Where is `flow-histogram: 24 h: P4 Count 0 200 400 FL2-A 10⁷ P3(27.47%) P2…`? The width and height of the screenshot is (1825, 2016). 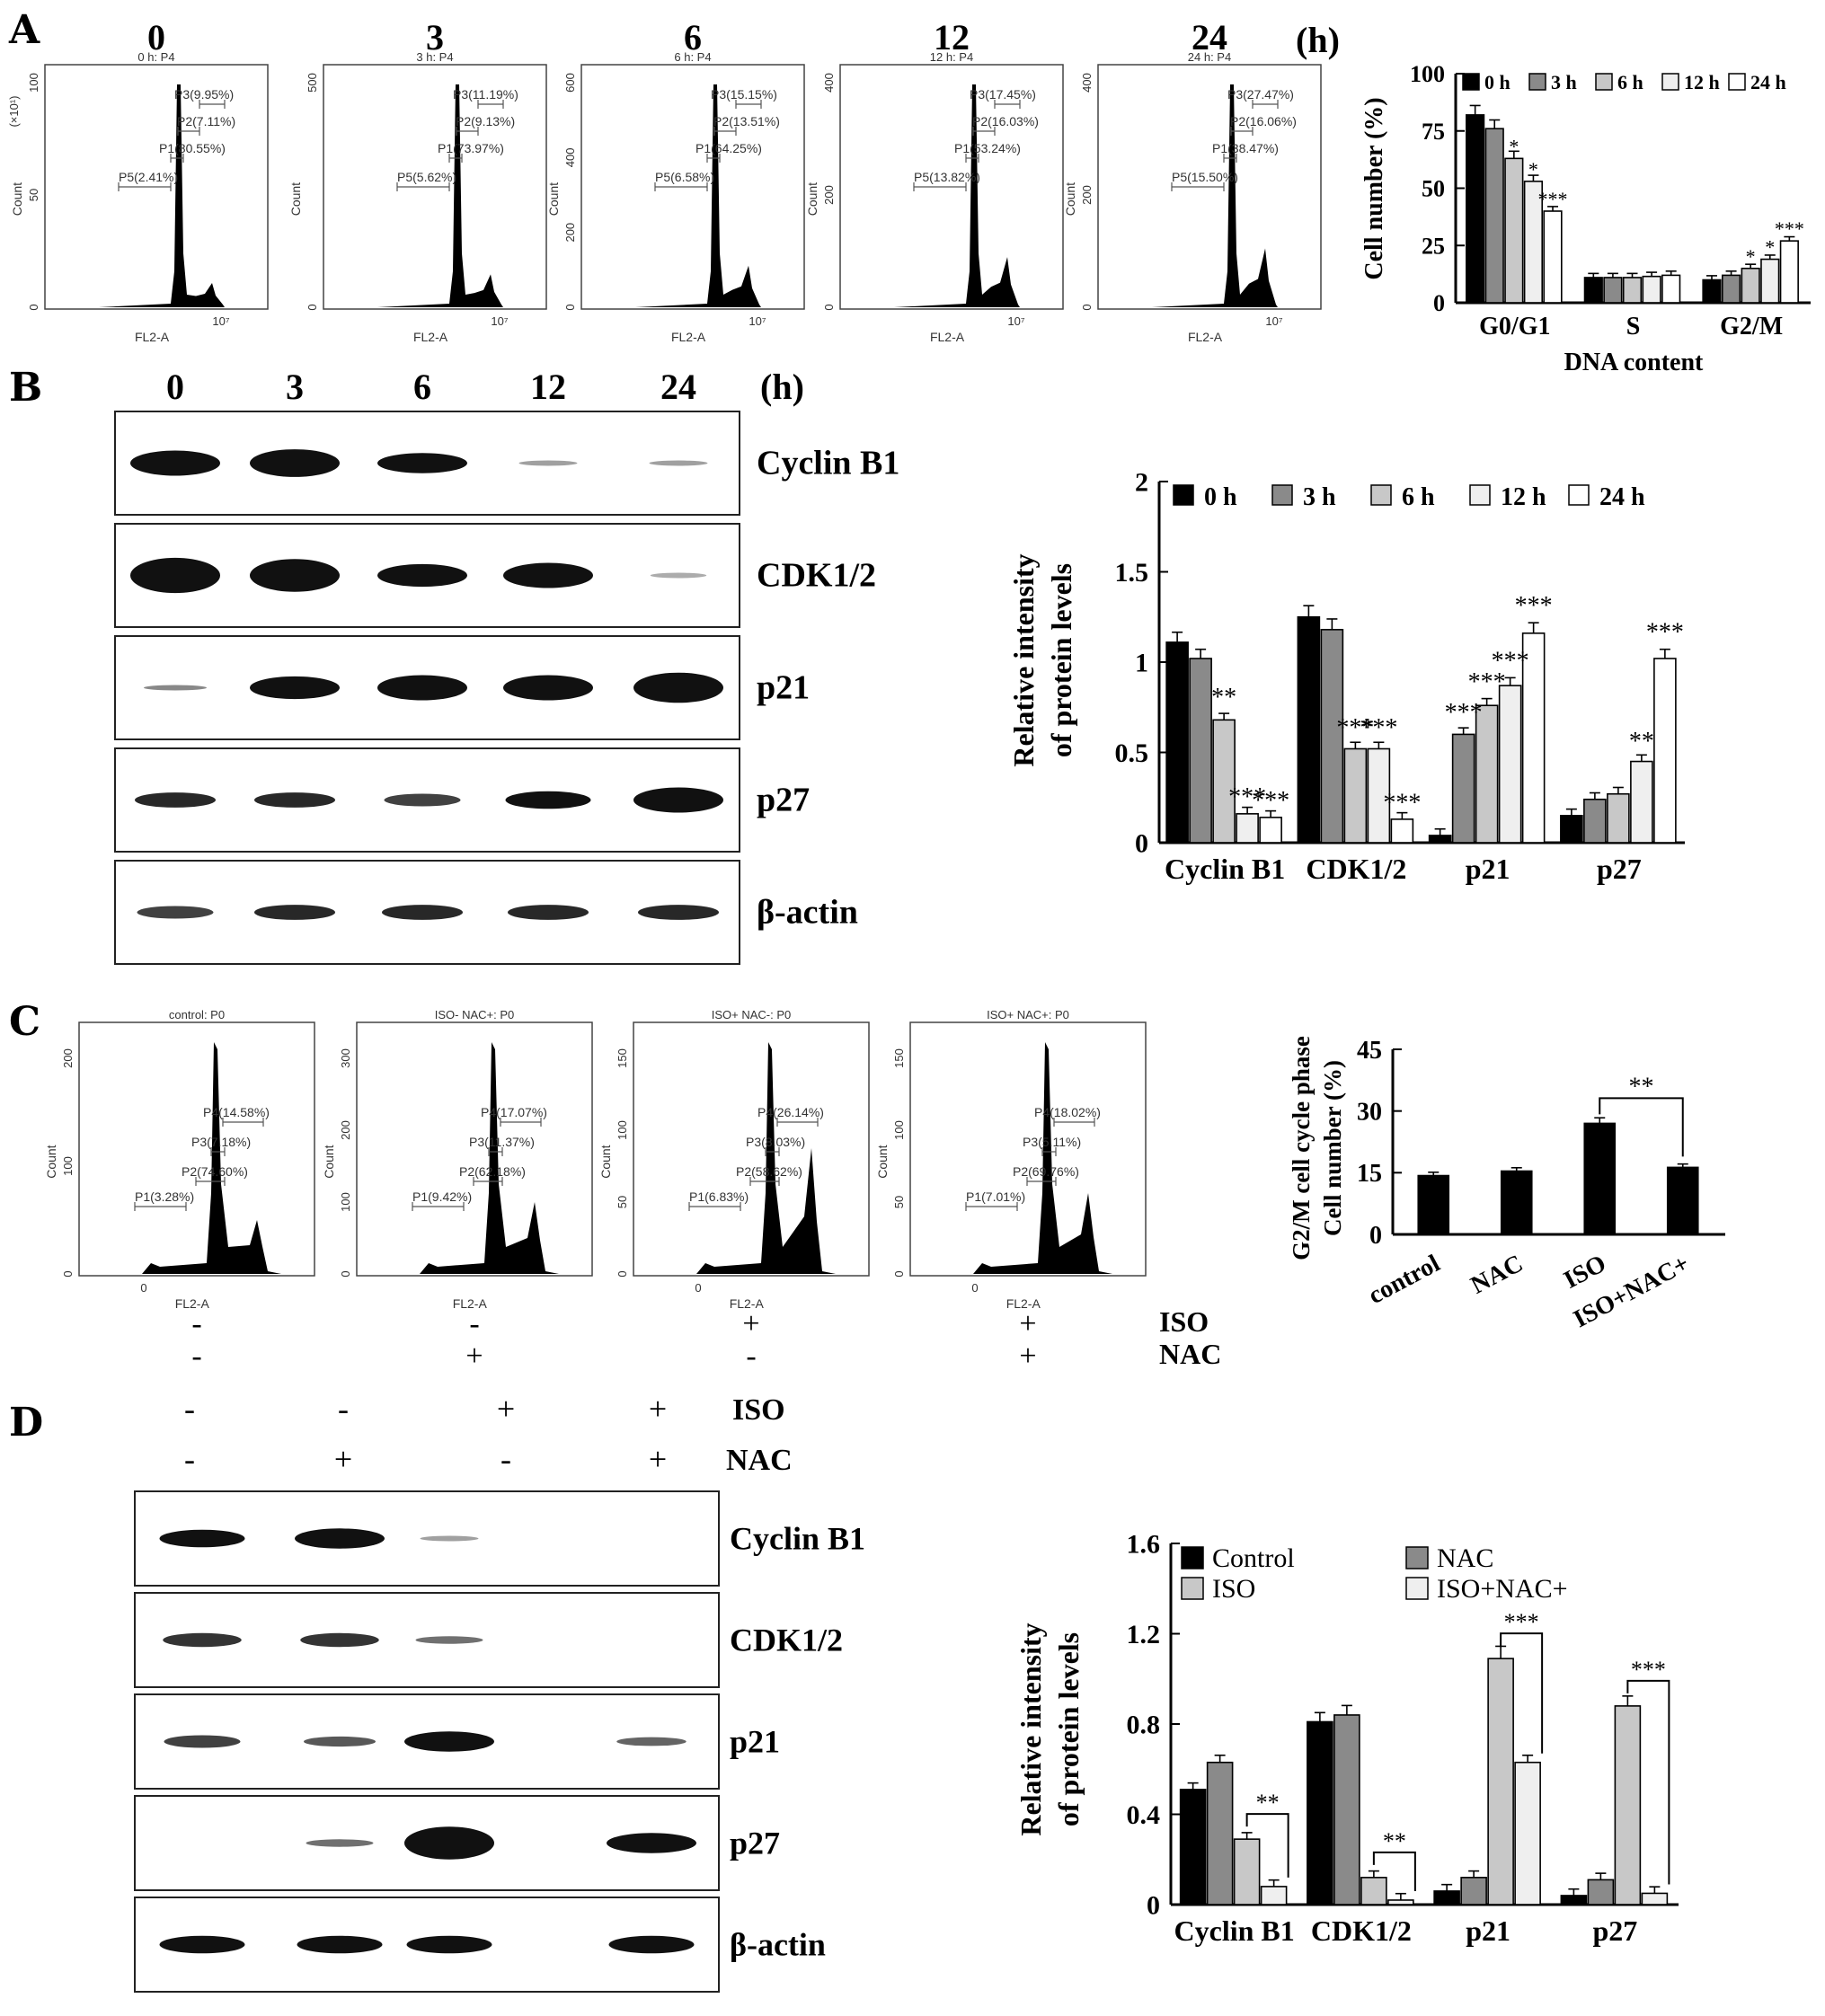
flow-histogram: 24 h: P4 Count 0 200 400 FL2-A 10⁷ P3(27.47%) P2… is located at coordinates (1192, 197).